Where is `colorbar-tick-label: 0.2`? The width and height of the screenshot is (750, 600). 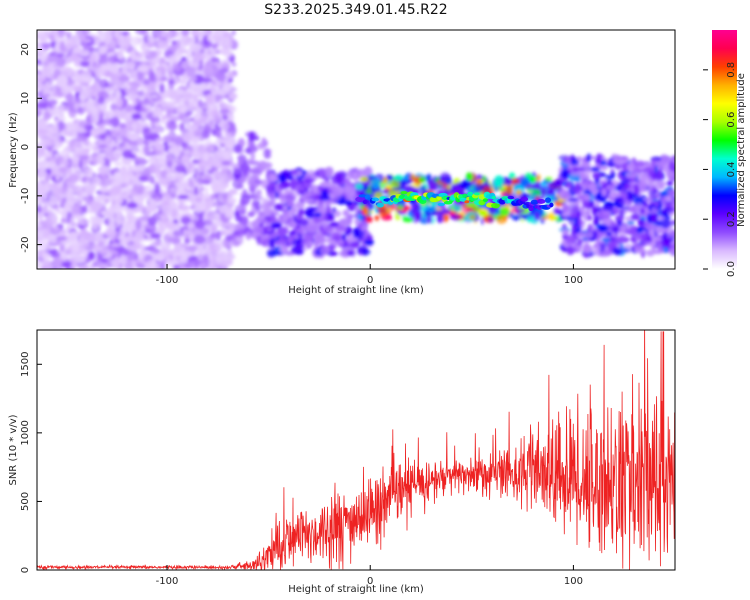 colorbar-tick-label: 0.2 is located at coordinates (731, 219).